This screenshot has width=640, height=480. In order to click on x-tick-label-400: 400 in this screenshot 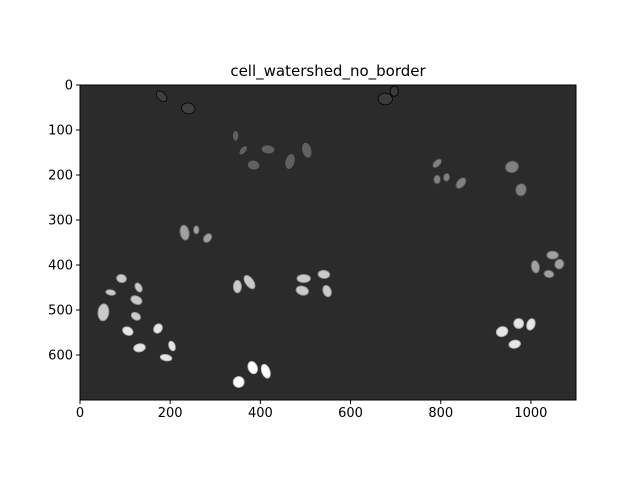, I will do `click(260, 413)`.